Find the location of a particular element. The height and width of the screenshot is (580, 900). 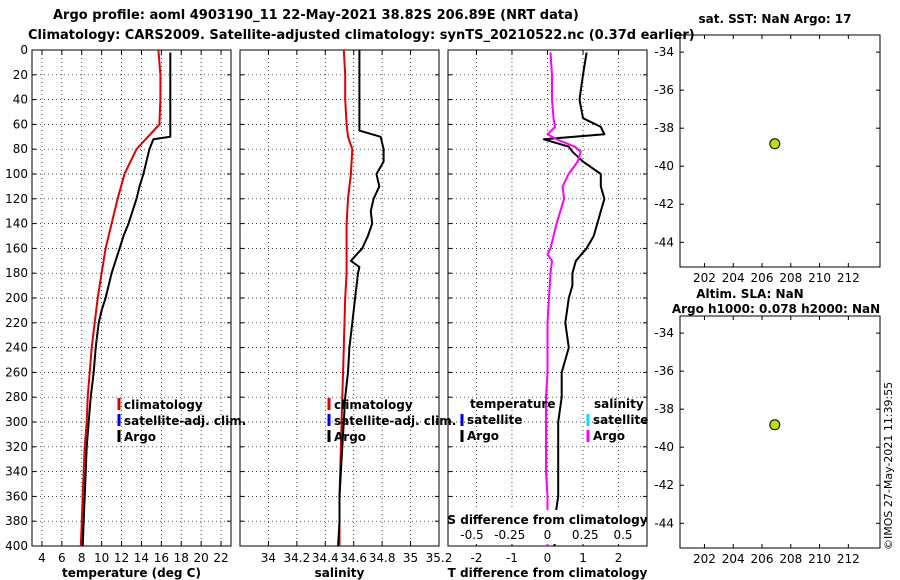

y-tick-label: 100 is located at coordinates (16, 174).